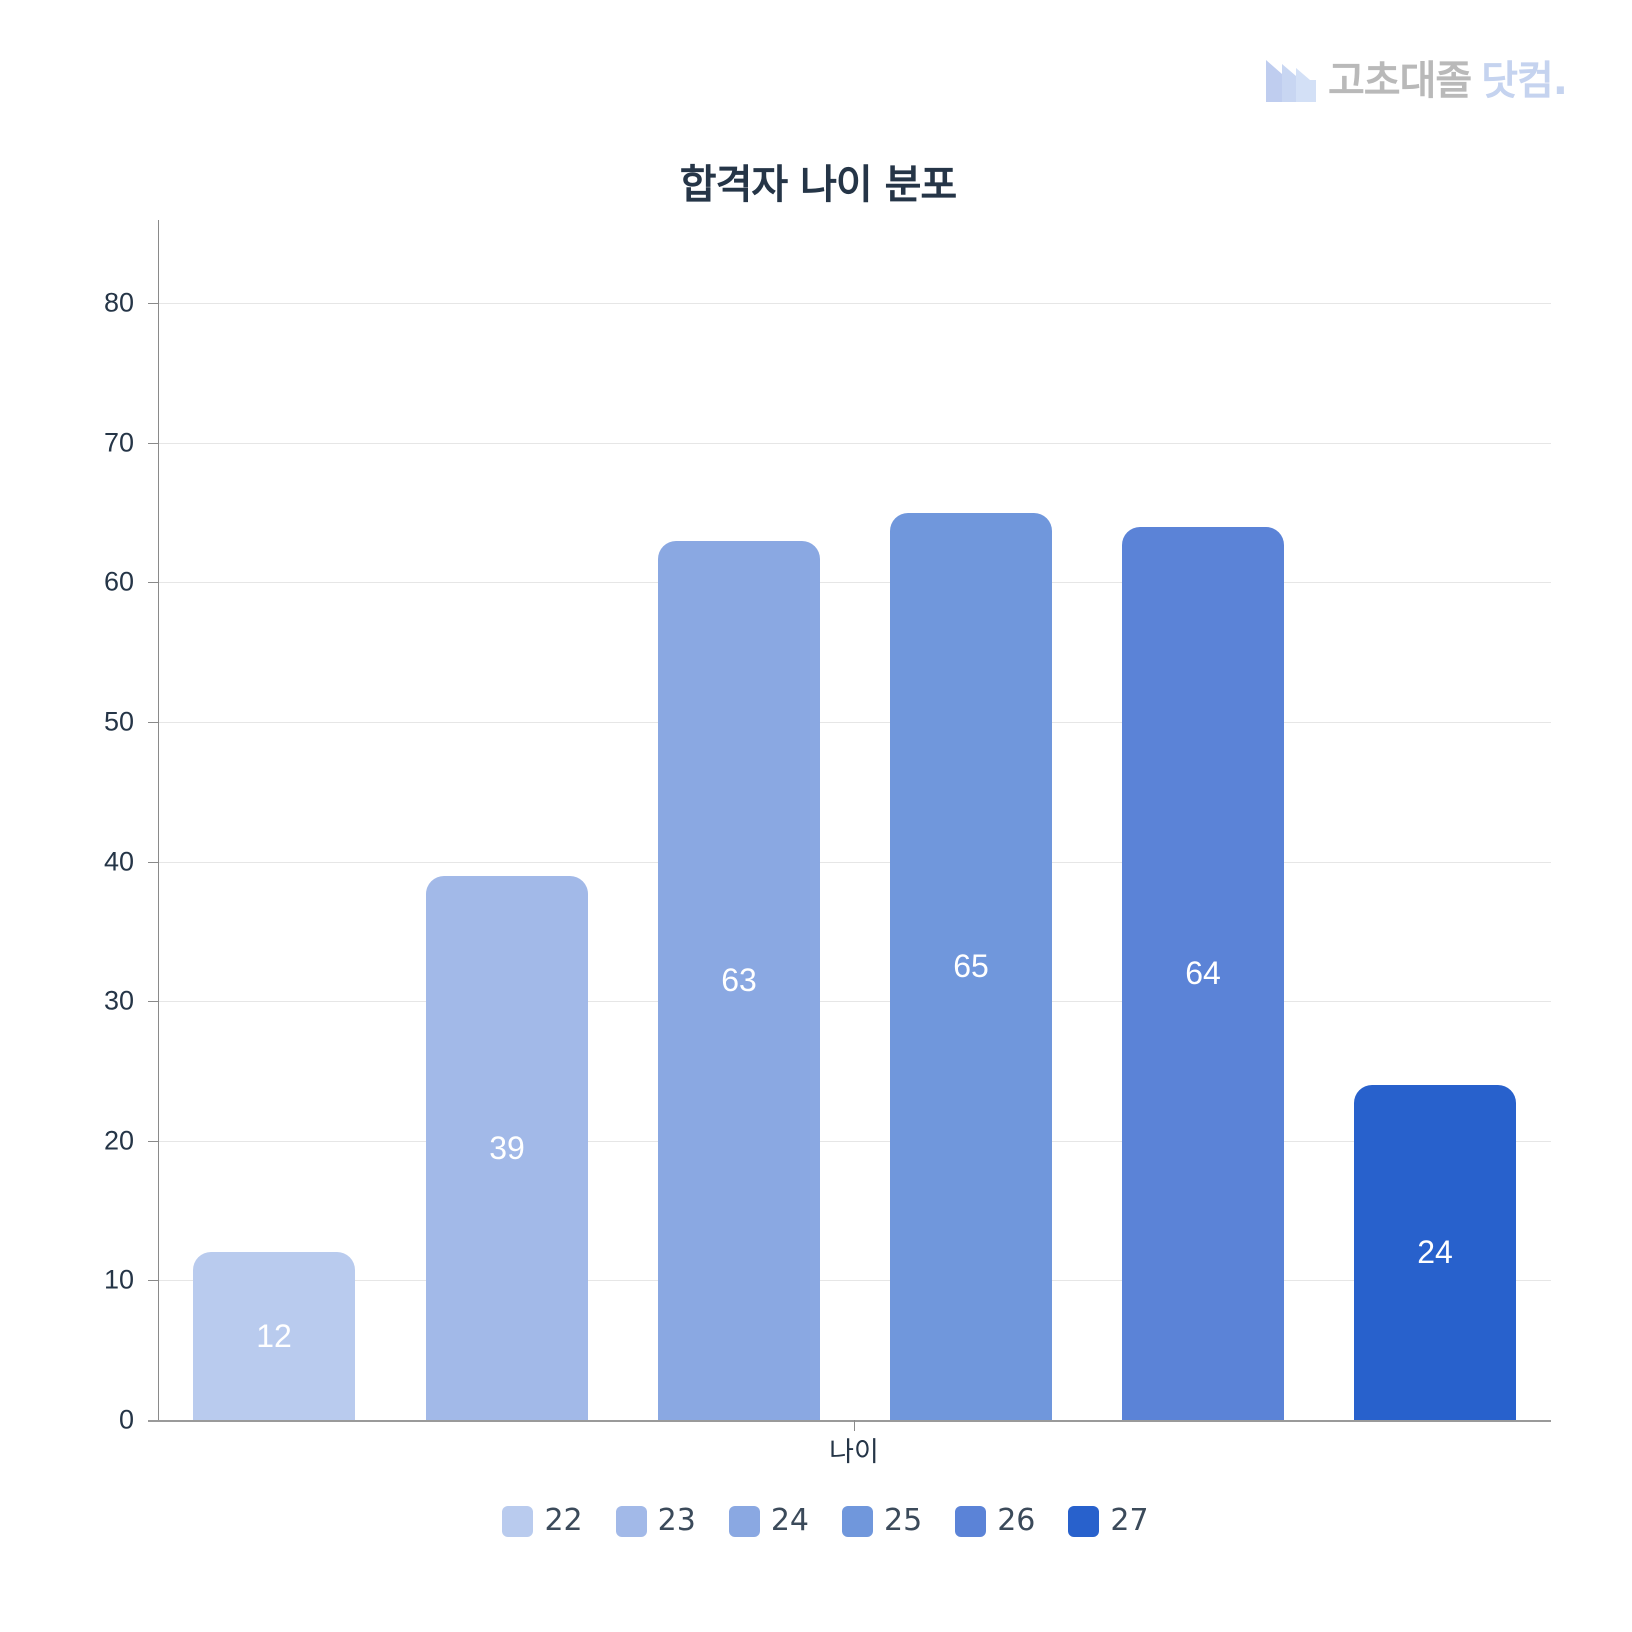 The width and height of the screenshot is (1632, 1632). I want to click on bar-value-label: 65, so click(971, 966).